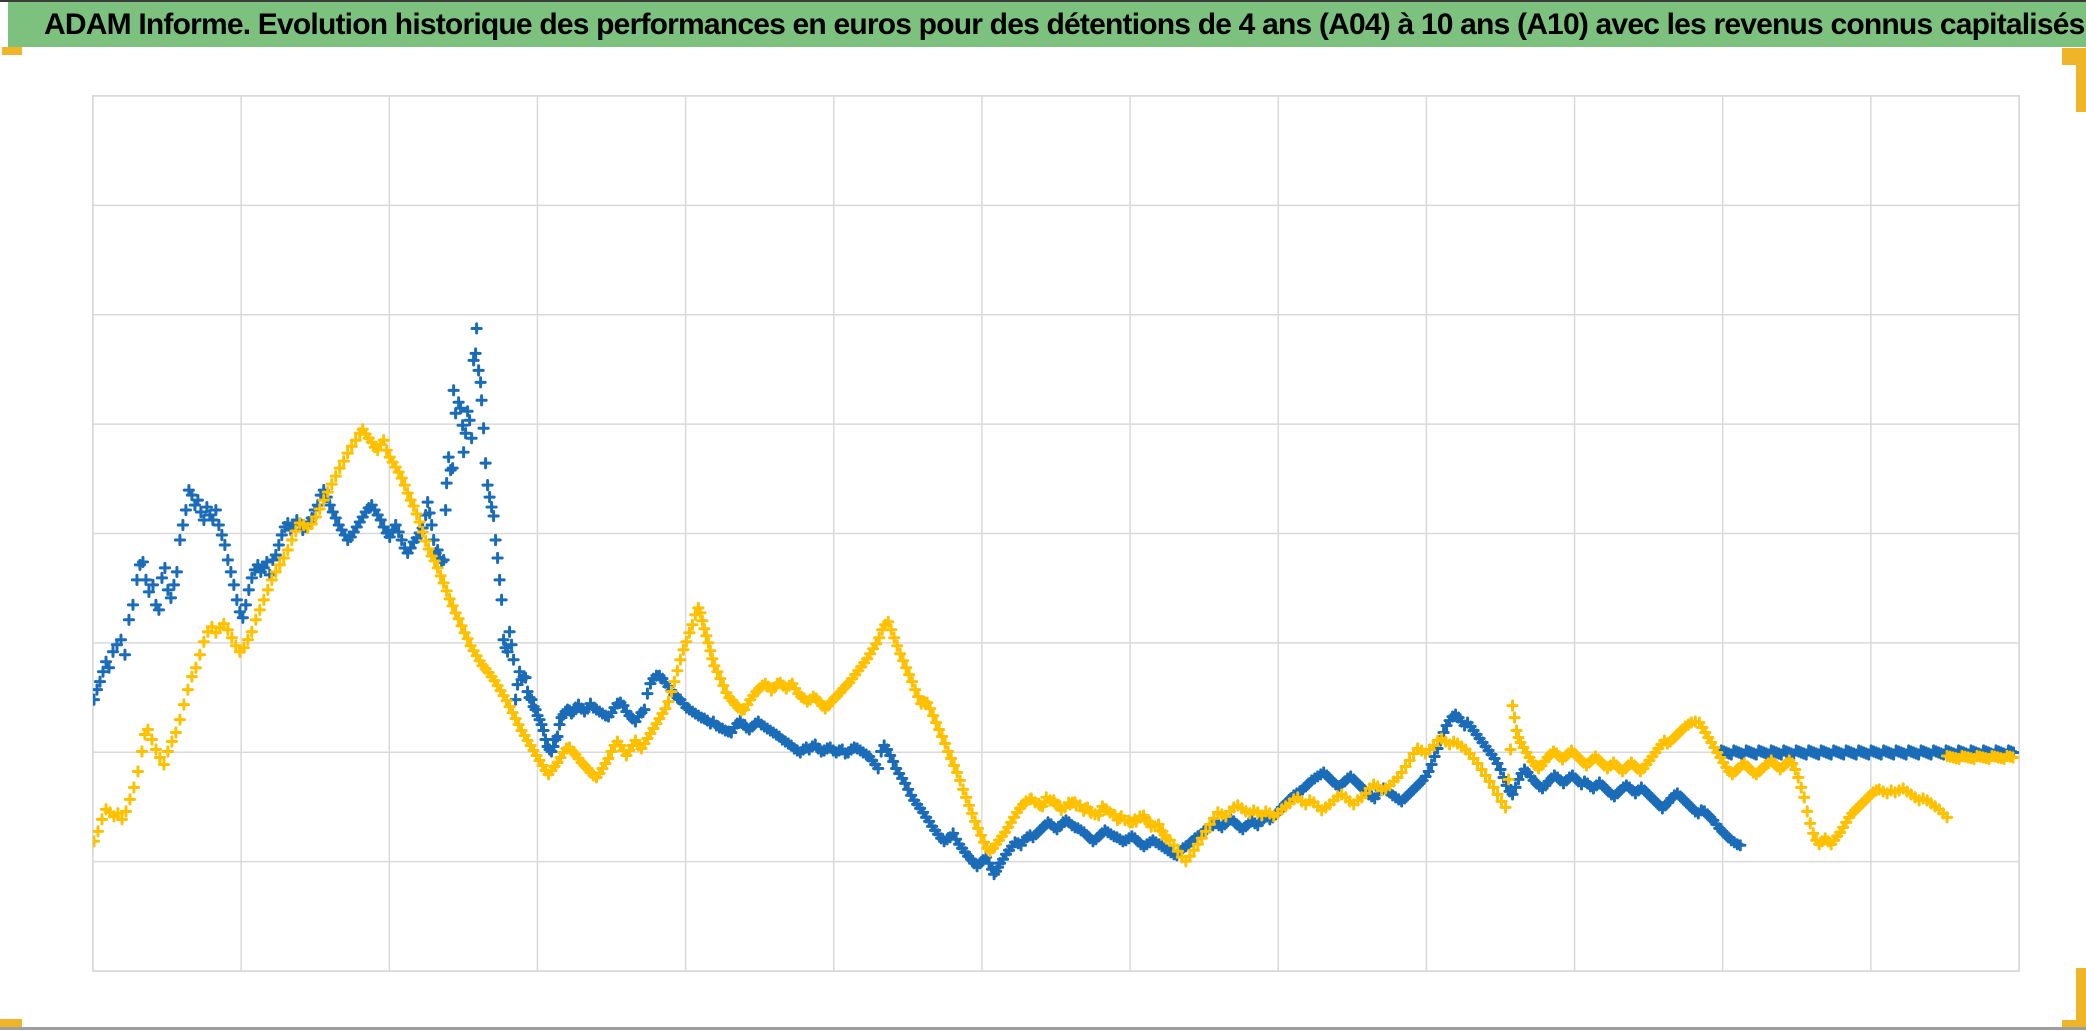  Describe the element at coordinates (1043, 1) in the screenshot. I see `window-top-edge` at that location.